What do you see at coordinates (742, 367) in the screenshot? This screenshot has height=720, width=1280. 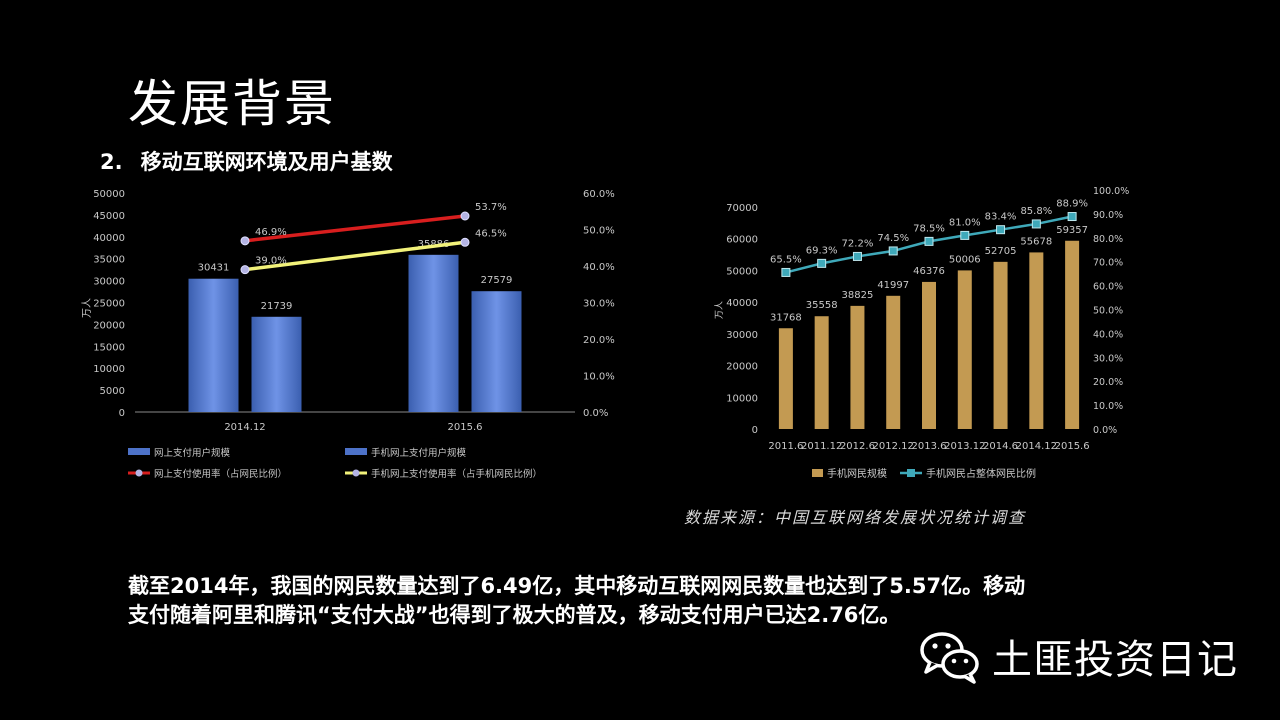 I see `y-tick-label: 20000` at bounding box center [742, 367].